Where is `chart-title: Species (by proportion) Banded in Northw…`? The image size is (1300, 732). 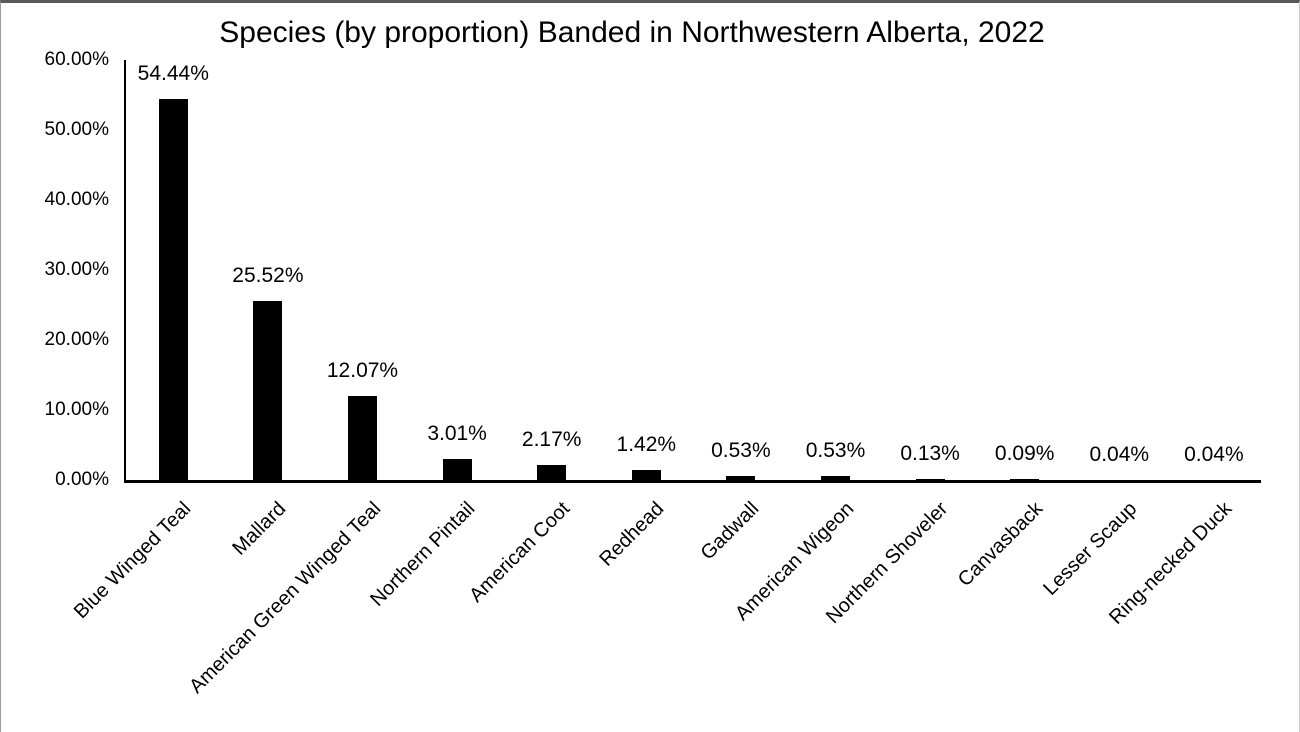
chart-title: Species (by proportion) Banded in Northw… is located at coordinates (632, 32).